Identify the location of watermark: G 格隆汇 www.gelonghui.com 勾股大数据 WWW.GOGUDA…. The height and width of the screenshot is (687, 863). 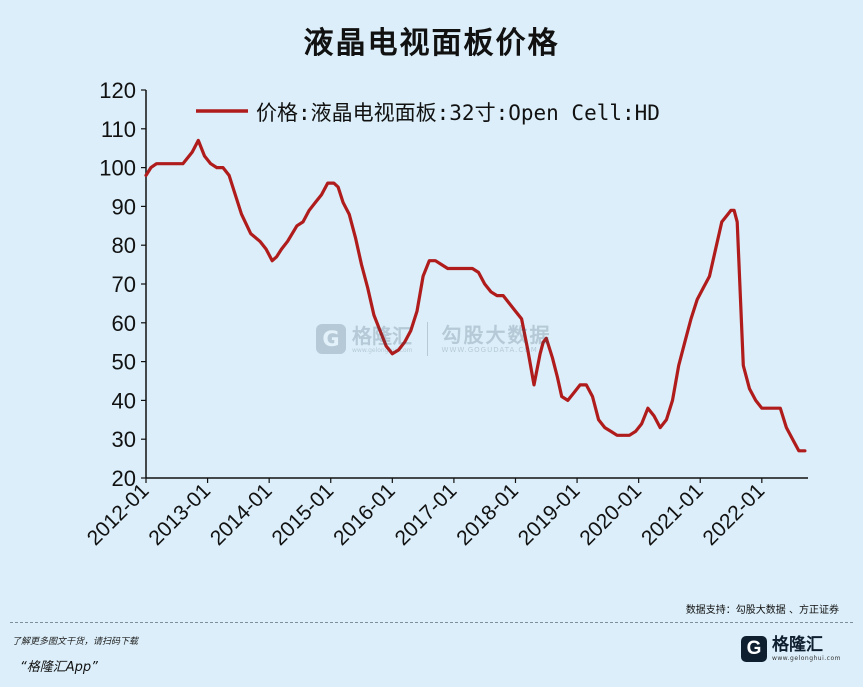
(434, 339).